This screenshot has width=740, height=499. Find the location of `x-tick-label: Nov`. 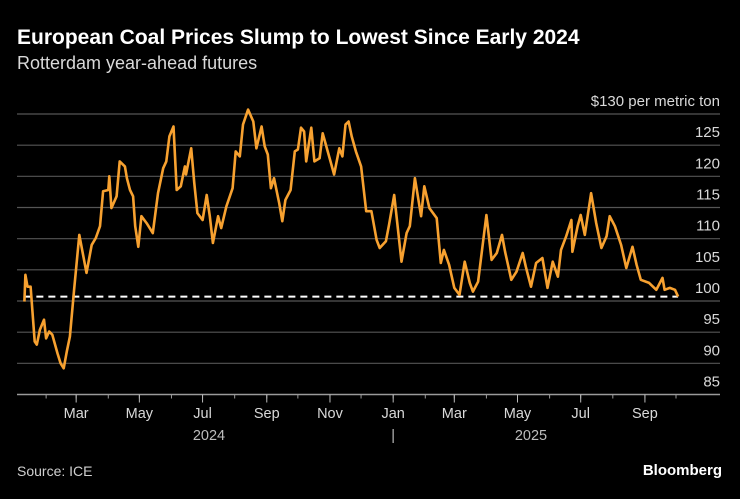

x-tick-label: Nov is located at coordinates (330, 414).